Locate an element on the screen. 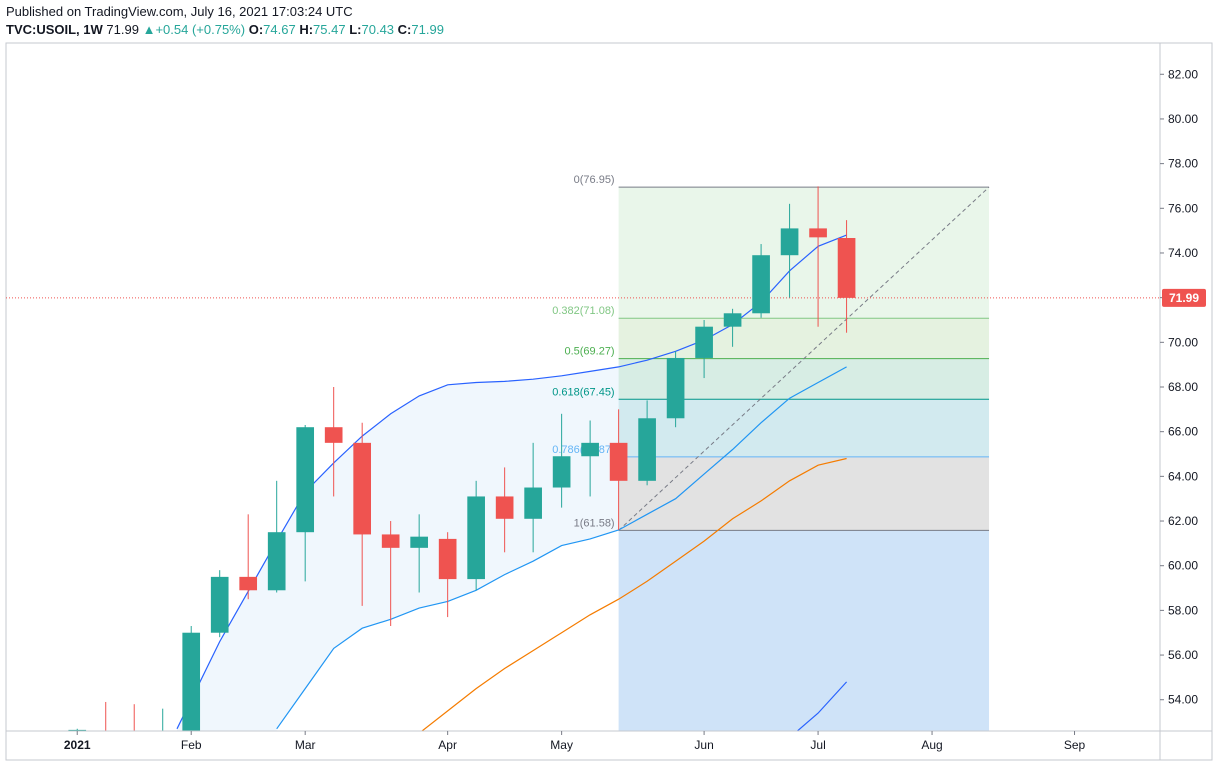 This screenshot has height=766, width=1216. symbol-name: TVC:USOIL, 1W is located at coordinates (54, 29).